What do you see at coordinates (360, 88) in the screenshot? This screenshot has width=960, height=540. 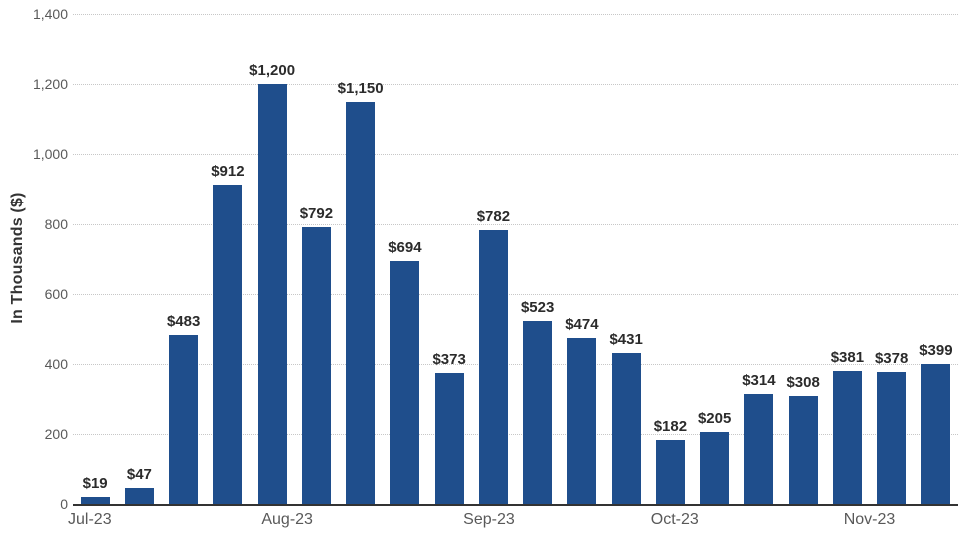 I see `bar-value-label: $1,150` at bounding box center [360, 88].